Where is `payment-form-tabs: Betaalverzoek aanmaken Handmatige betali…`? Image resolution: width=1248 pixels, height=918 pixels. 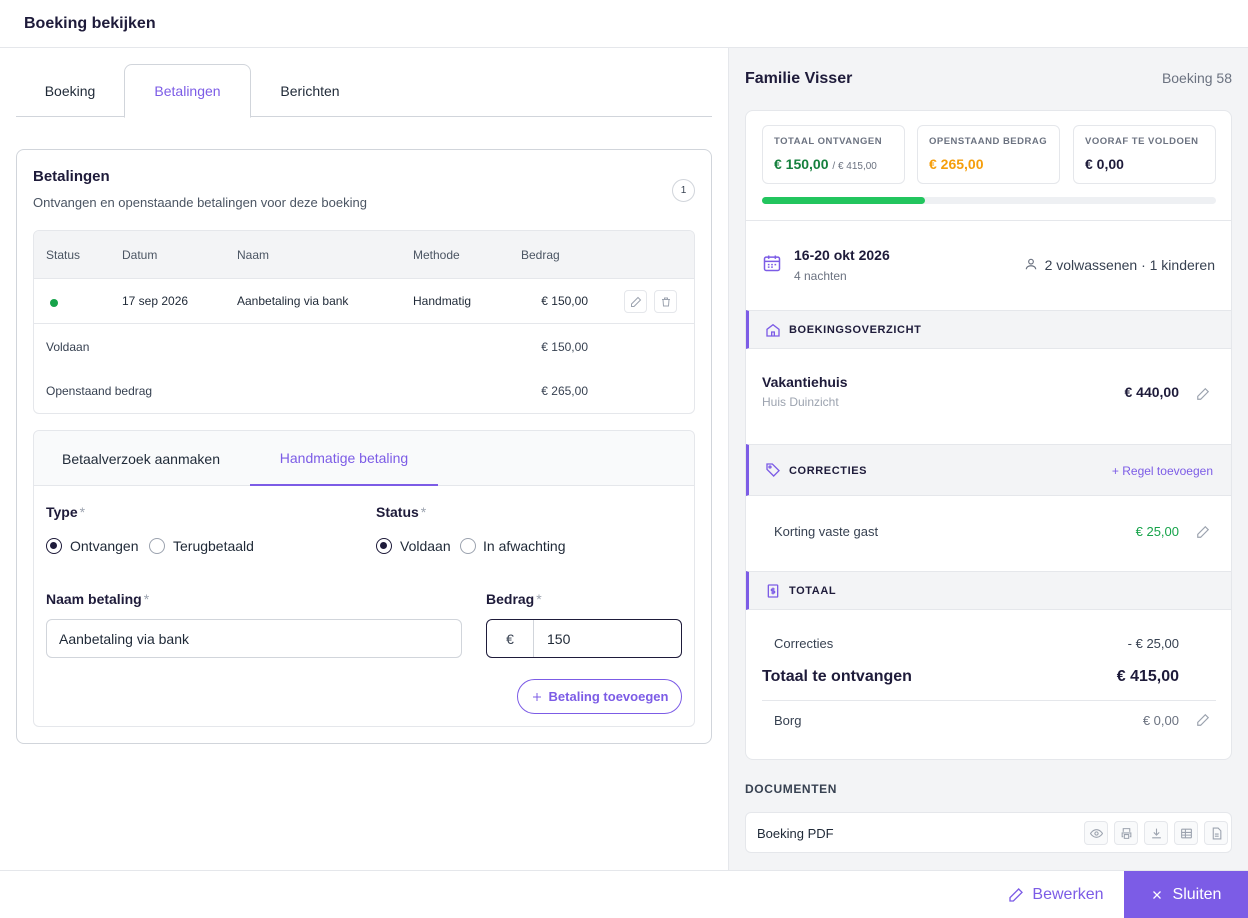 payment-form-tabs: Betaalverzoek aanmaken Handmatige betali… is located at coordinates (364, 458).